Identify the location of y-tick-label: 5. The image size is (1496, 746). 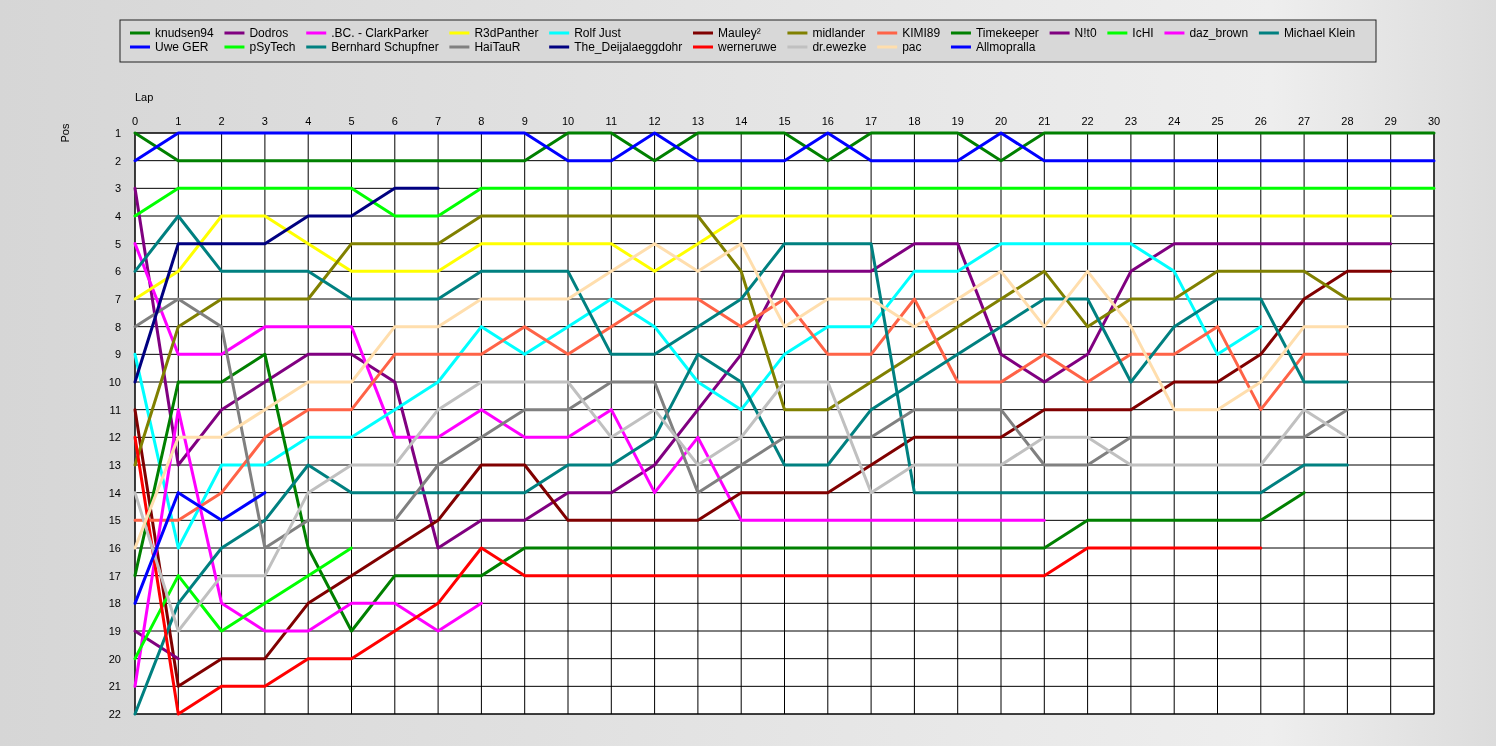
(117, 243).